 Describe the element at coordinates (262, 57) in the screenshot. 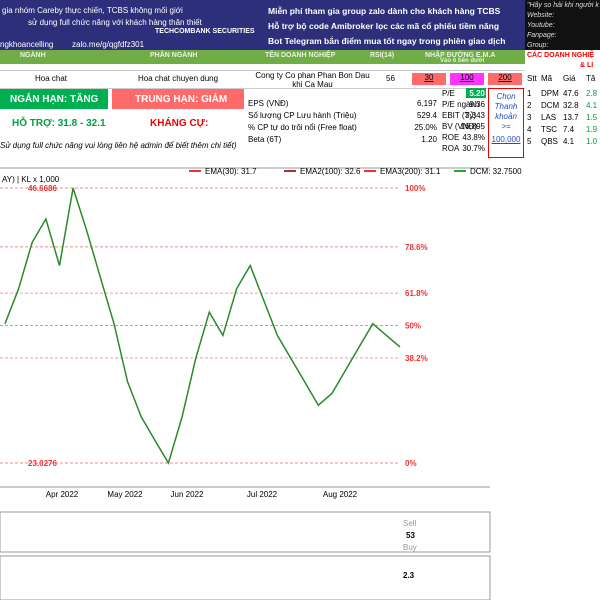

I see `header-row` at that location.